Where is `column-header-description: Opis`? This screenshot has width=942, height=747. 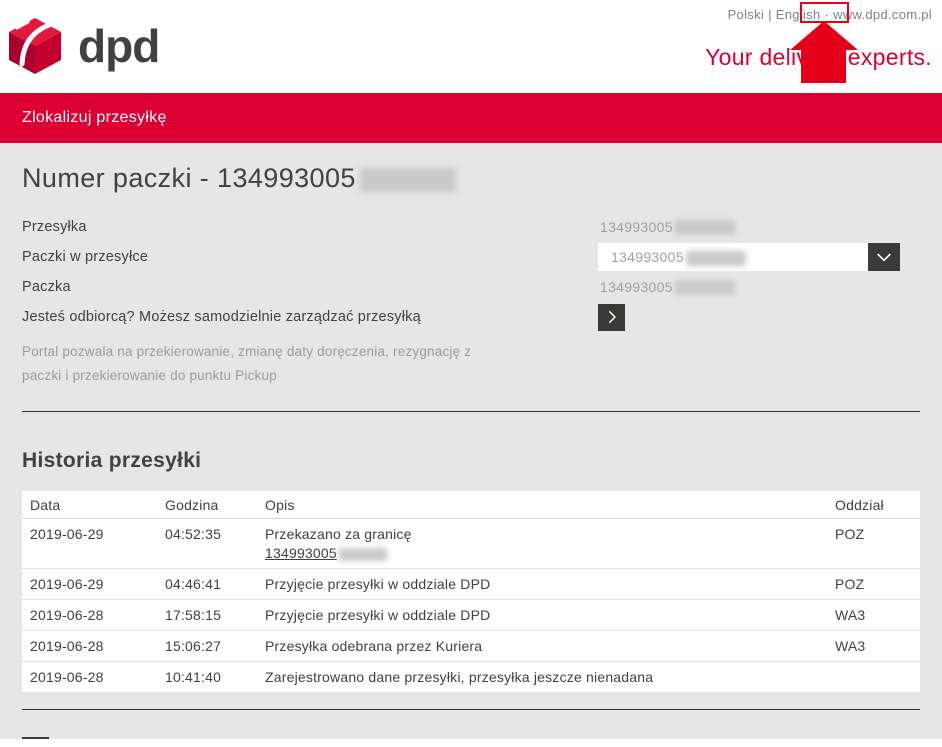 column-header-description: Opis is located at coordinates (542, 505).